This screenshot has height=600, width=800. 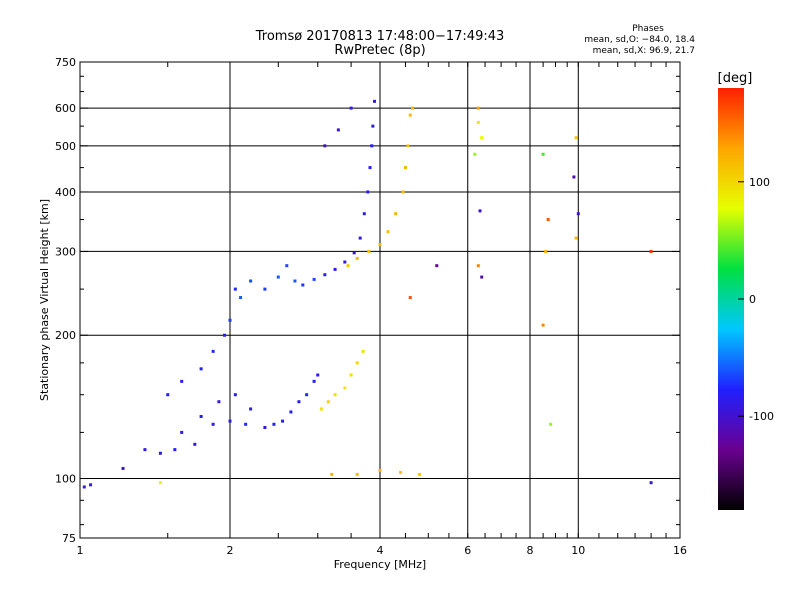 I want to click on x-tick-label: 2, so click(x=230, y=550).